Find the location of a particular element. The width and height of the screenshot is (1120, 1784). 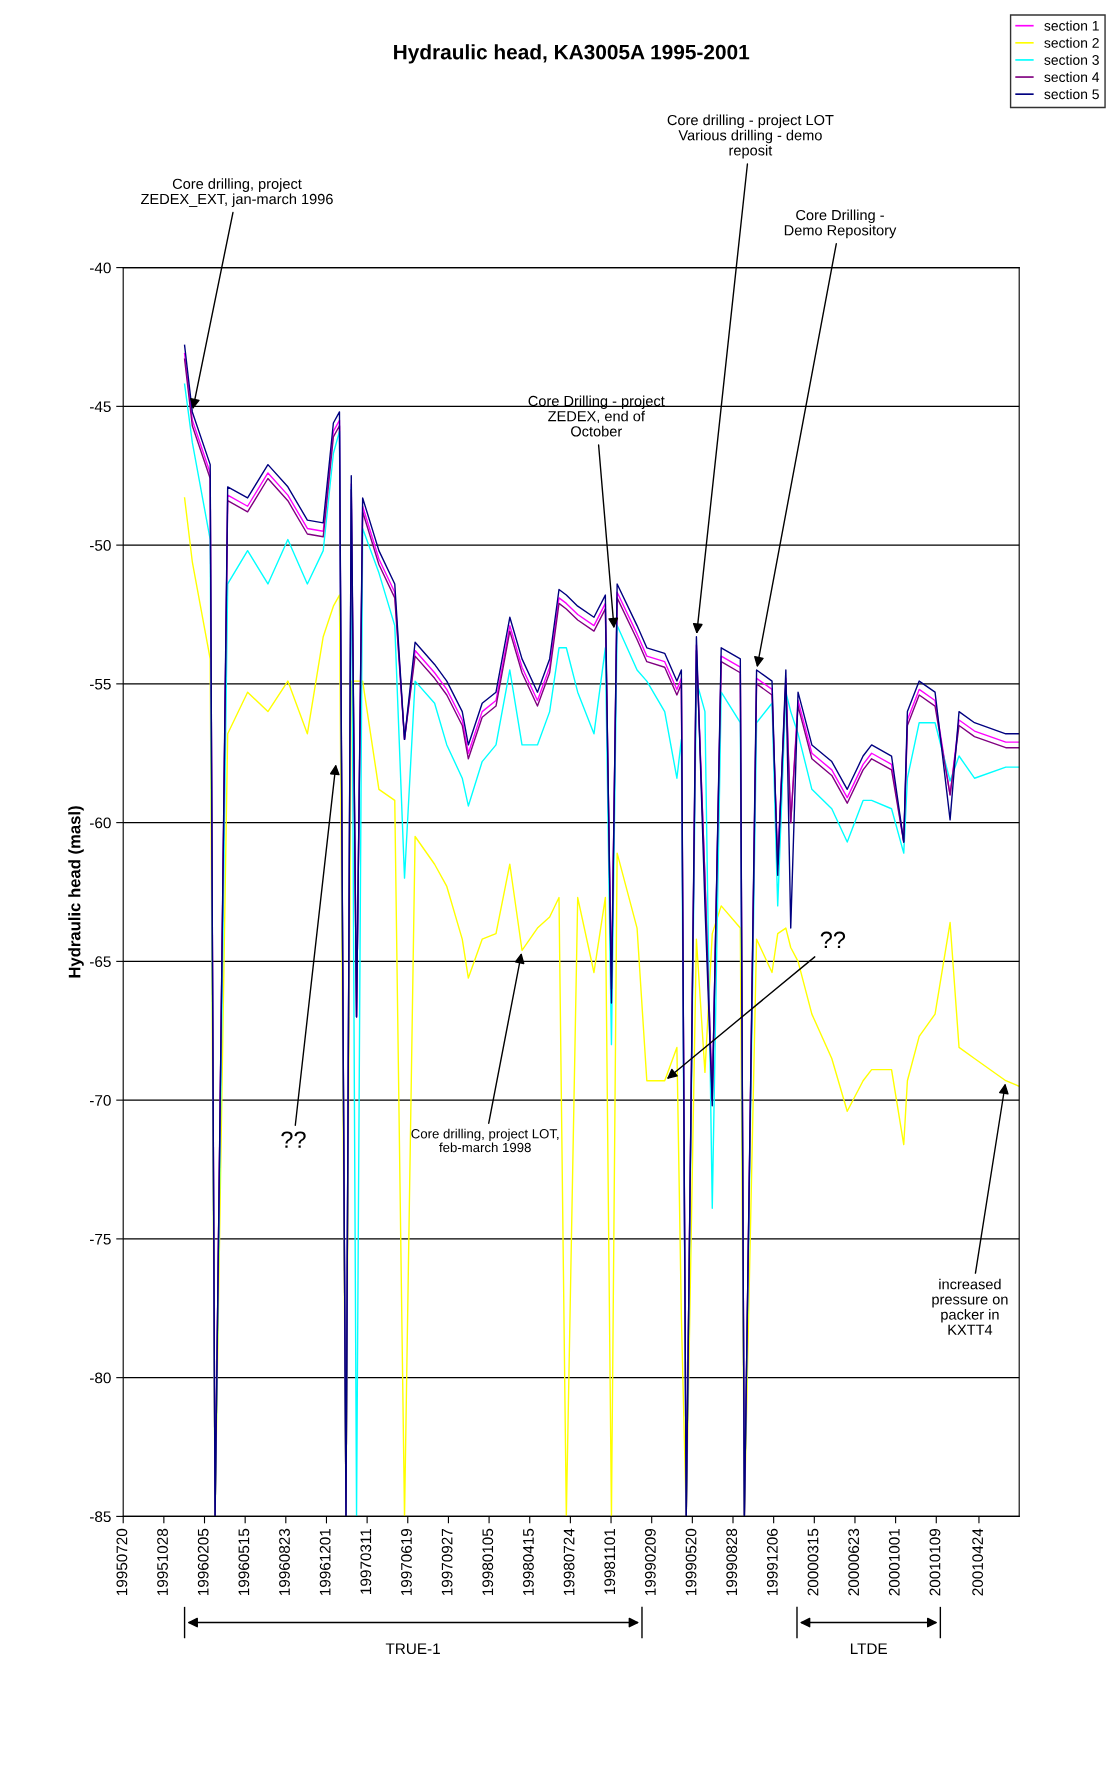

legend-label: section 2 is located at coordinates (1071, 42).